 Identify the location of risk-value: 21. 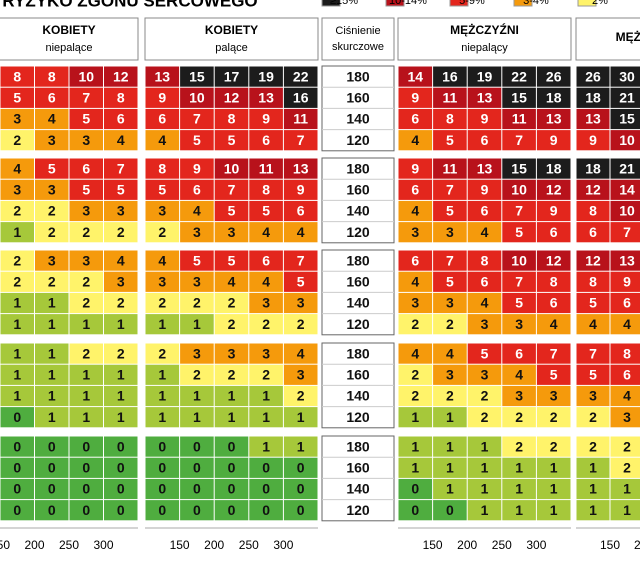
(627, 168).